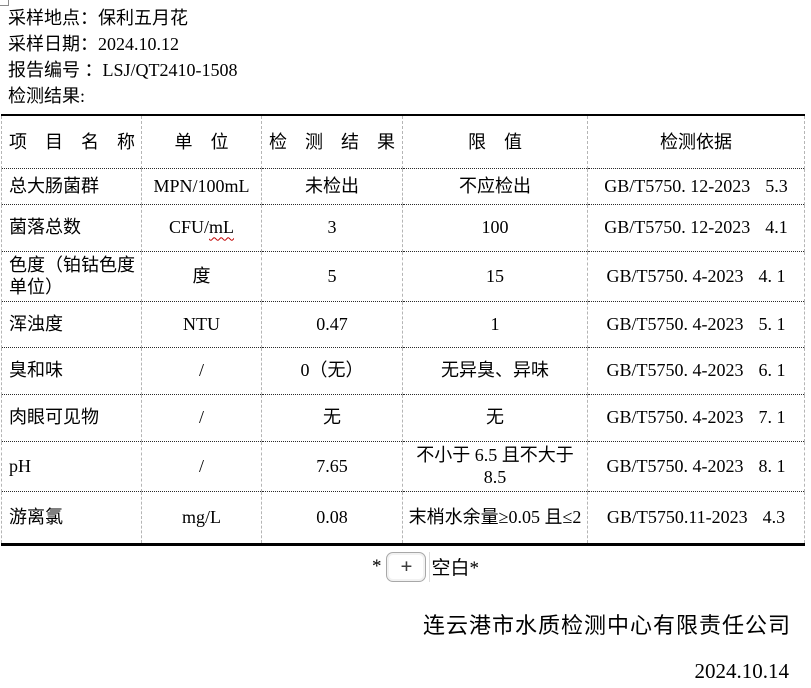  Describe the element at coordinates (495, 517) in the screenshot. I see `cell-limit: 末梢水余量≥0.05 且≤2` at that location.